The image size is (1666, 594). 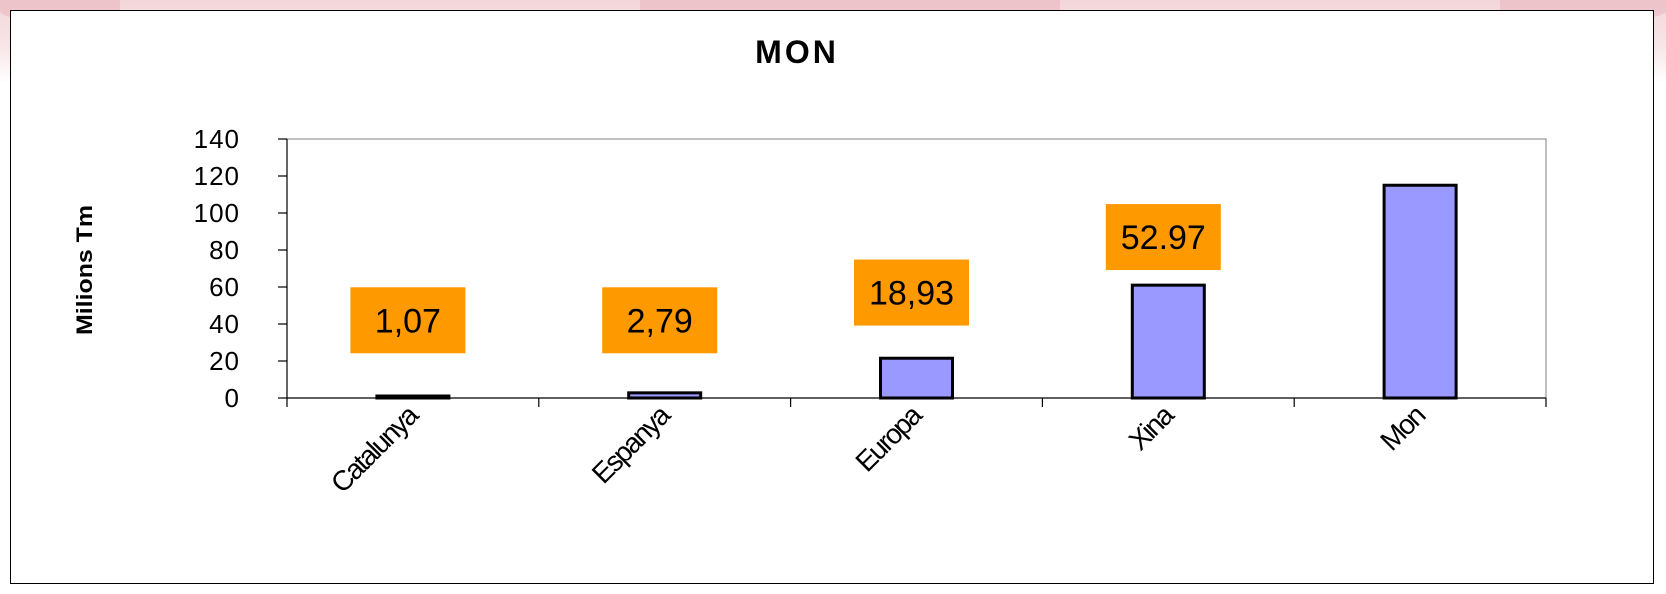 I want to click on x-tick-label-espanya: Espanya, so click(x=631, y=444).